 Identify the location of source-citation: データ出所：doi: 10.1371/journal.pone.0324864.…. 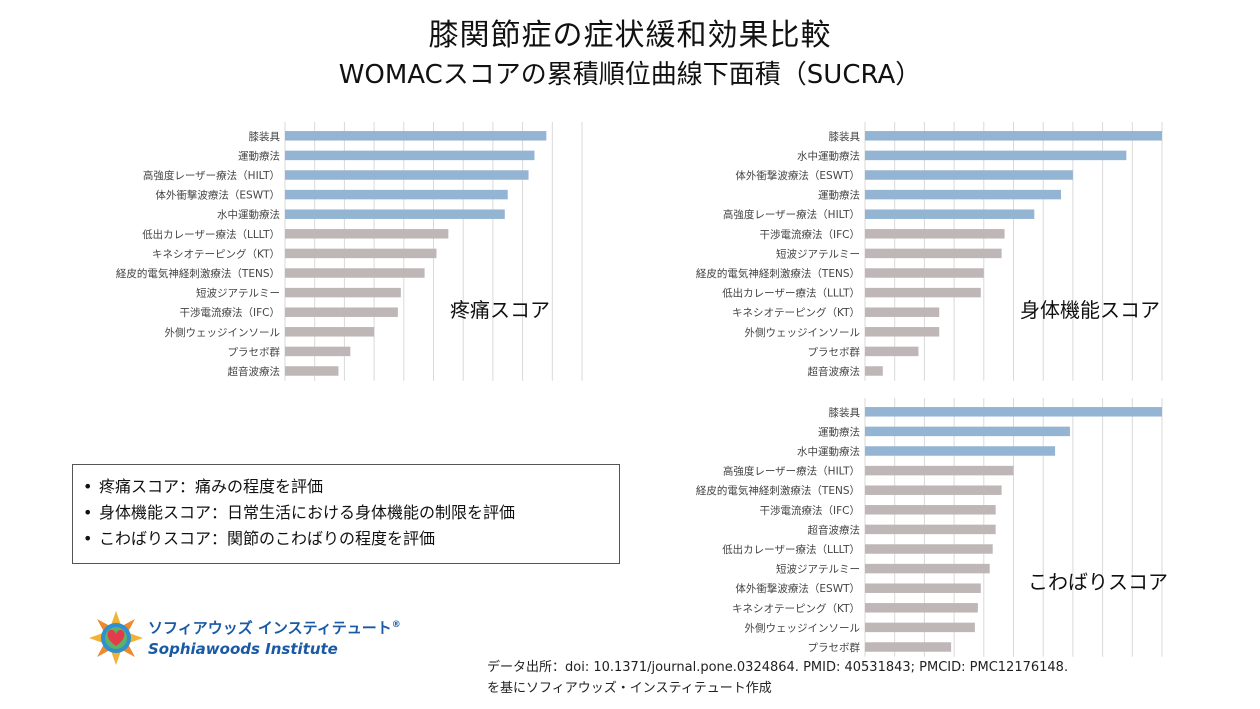
(778, 667).